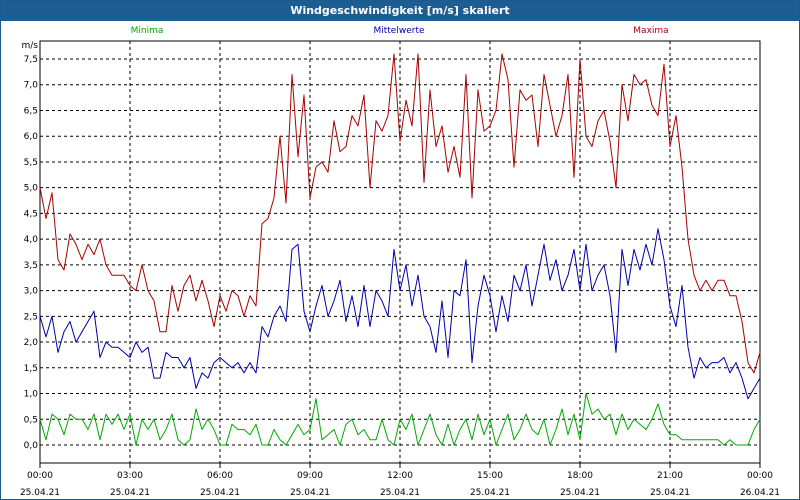 The width and height of the screenshot is (800, 500). What do you see at coordinates (650, 31) in the screenshot?
I see `legend-entry-maxima: Maxima` at bounding box center [650, 31].